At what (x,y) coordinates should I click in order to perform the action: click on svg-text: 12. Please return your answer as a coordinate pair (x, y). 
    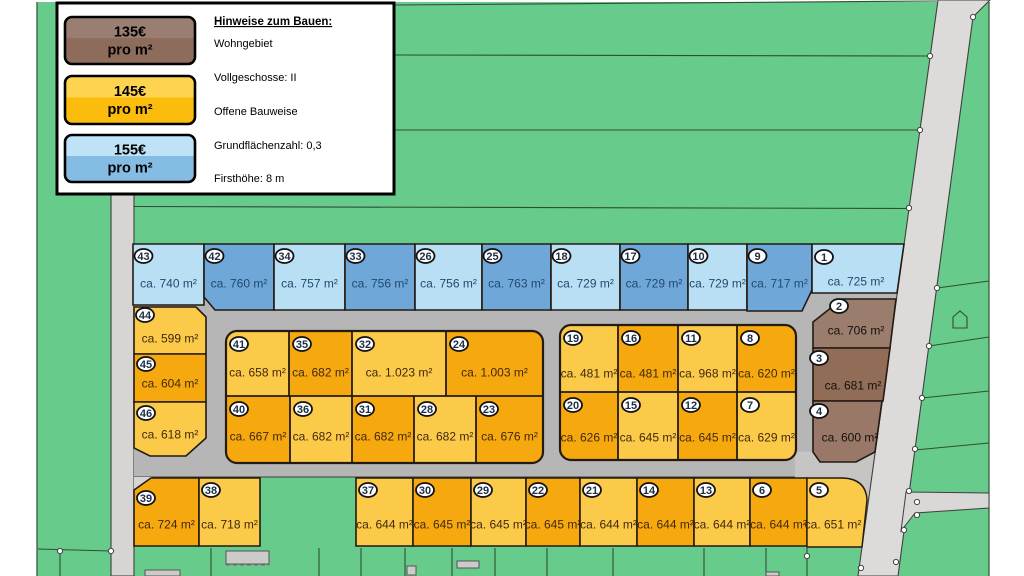
    Looking at the image, I should click on (691, 406).